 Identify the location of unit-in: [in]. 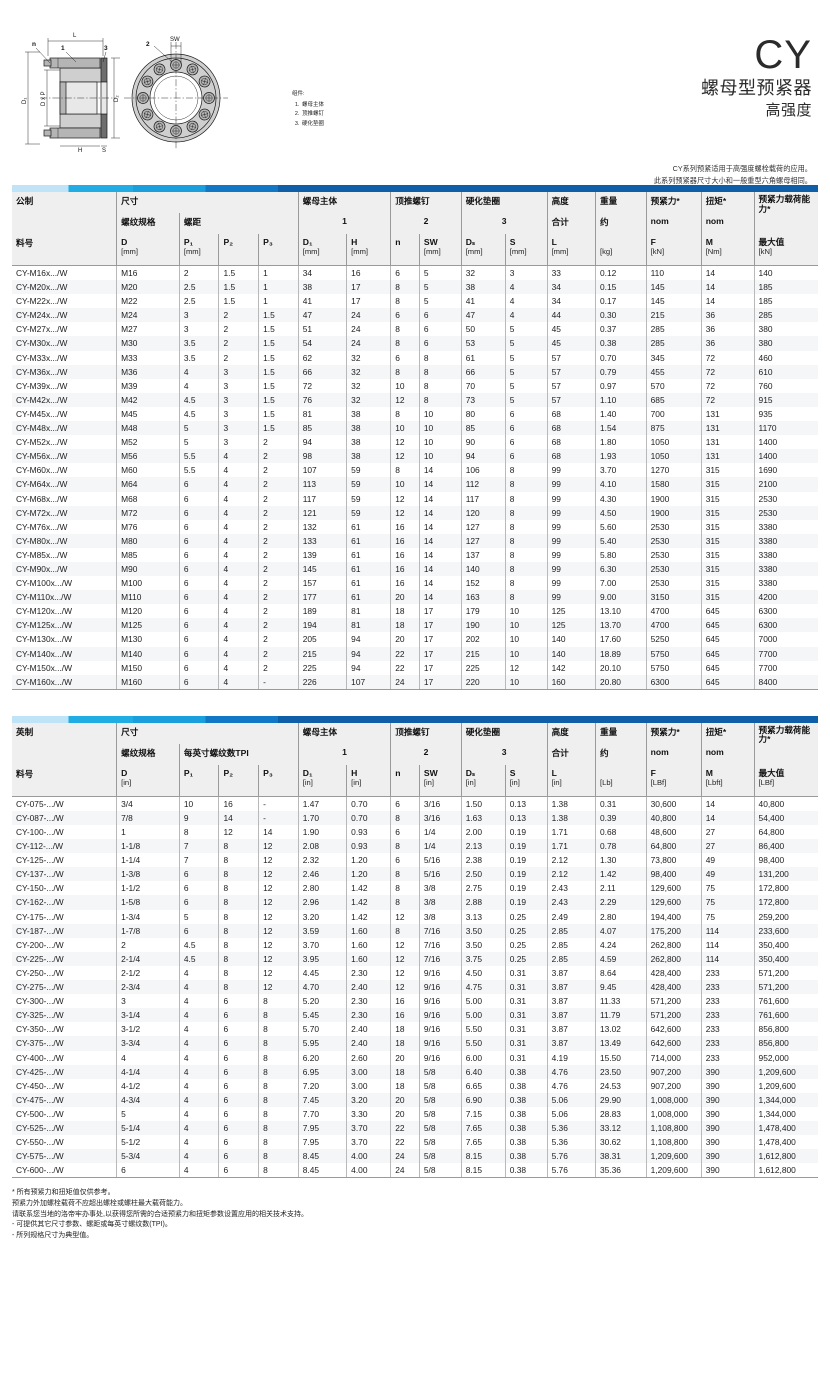
(356, 782).